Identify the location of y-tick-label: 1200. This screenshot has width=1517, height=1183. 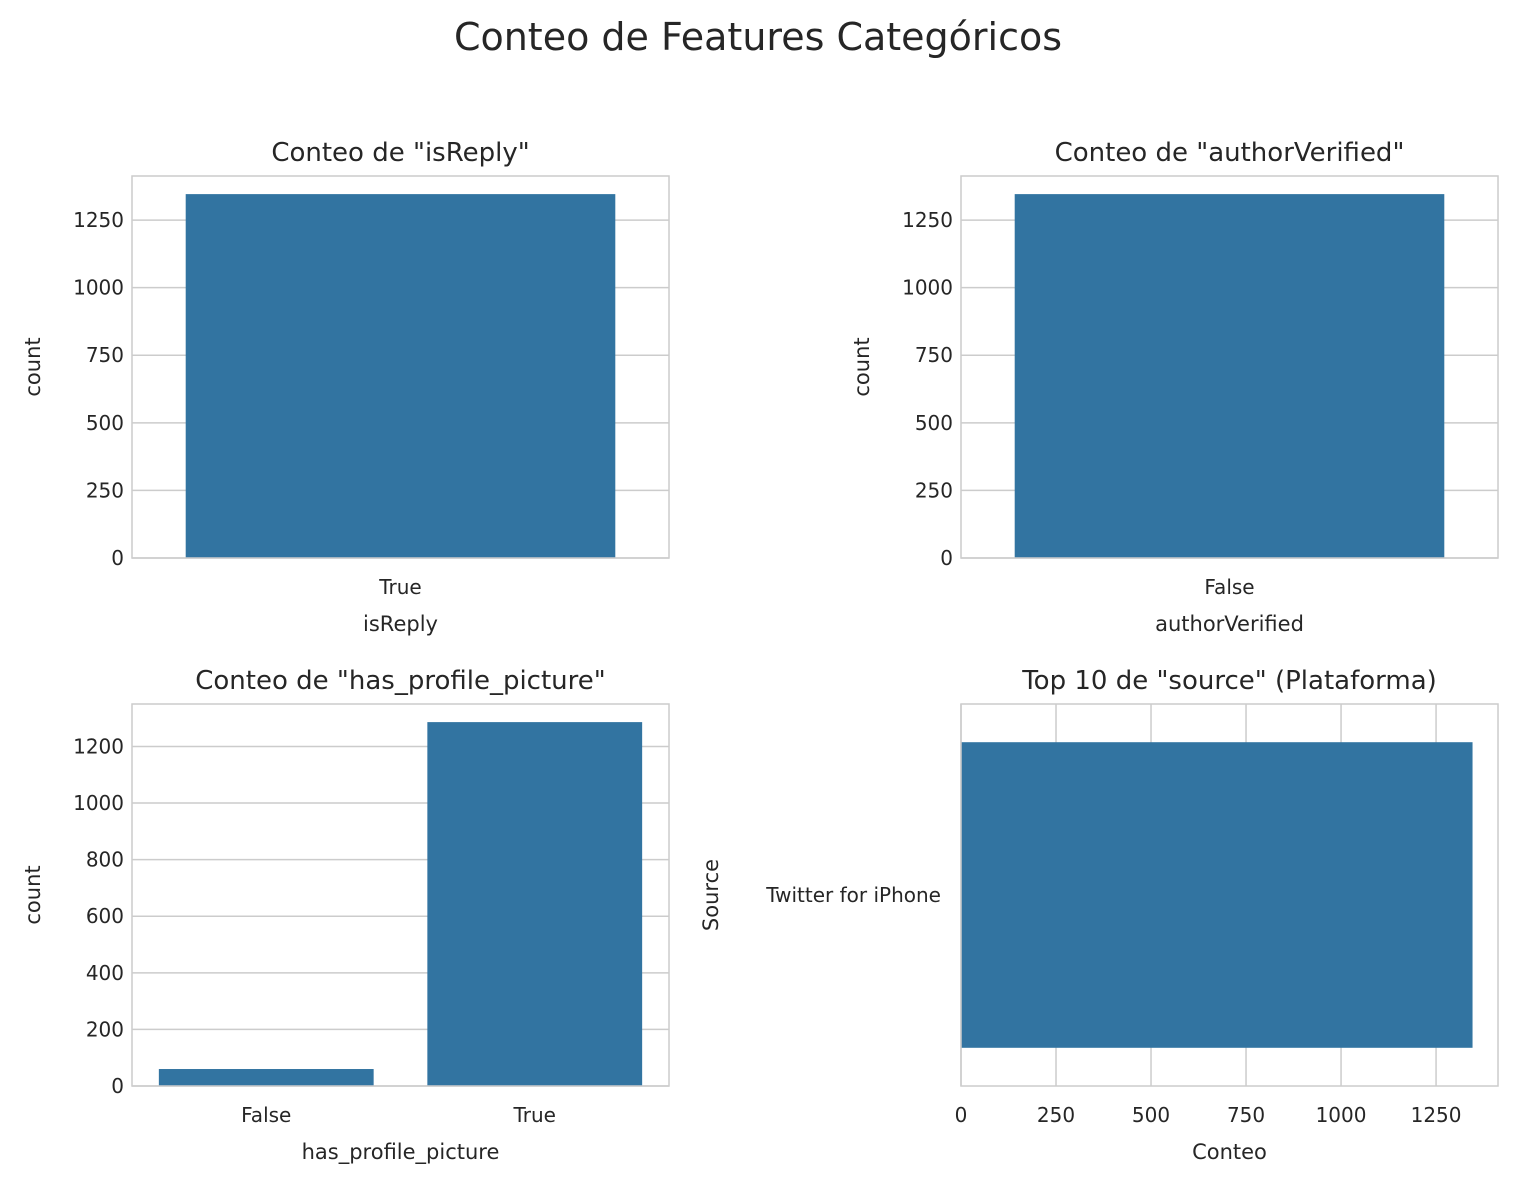
(98, 746).